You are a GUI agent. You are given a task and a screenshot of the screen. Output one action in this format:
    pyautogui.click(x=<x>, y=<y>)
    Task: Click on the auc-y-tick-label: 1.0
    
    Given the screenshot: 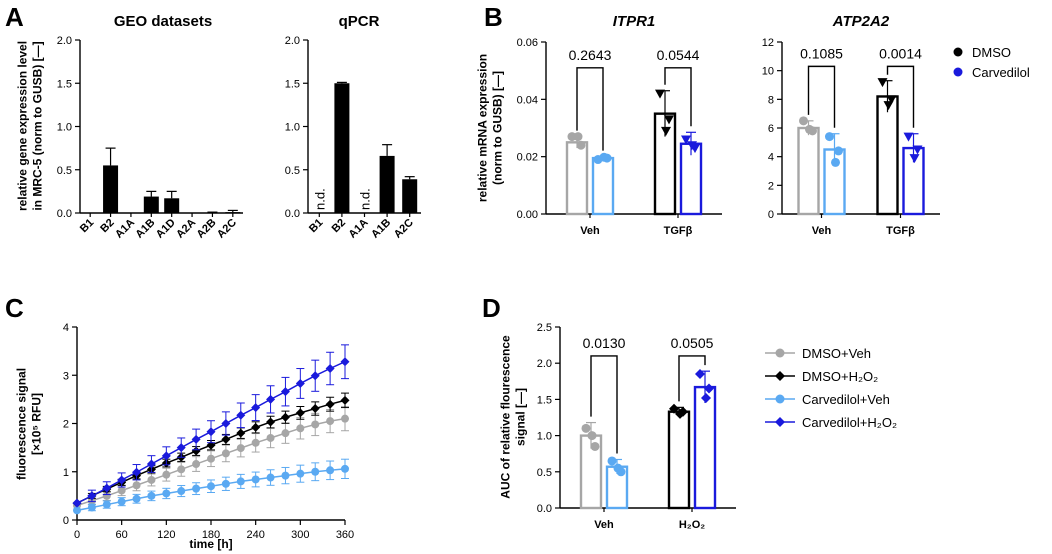 What is the action you would take?
    pyautogui.click(x=544, y=437)
    